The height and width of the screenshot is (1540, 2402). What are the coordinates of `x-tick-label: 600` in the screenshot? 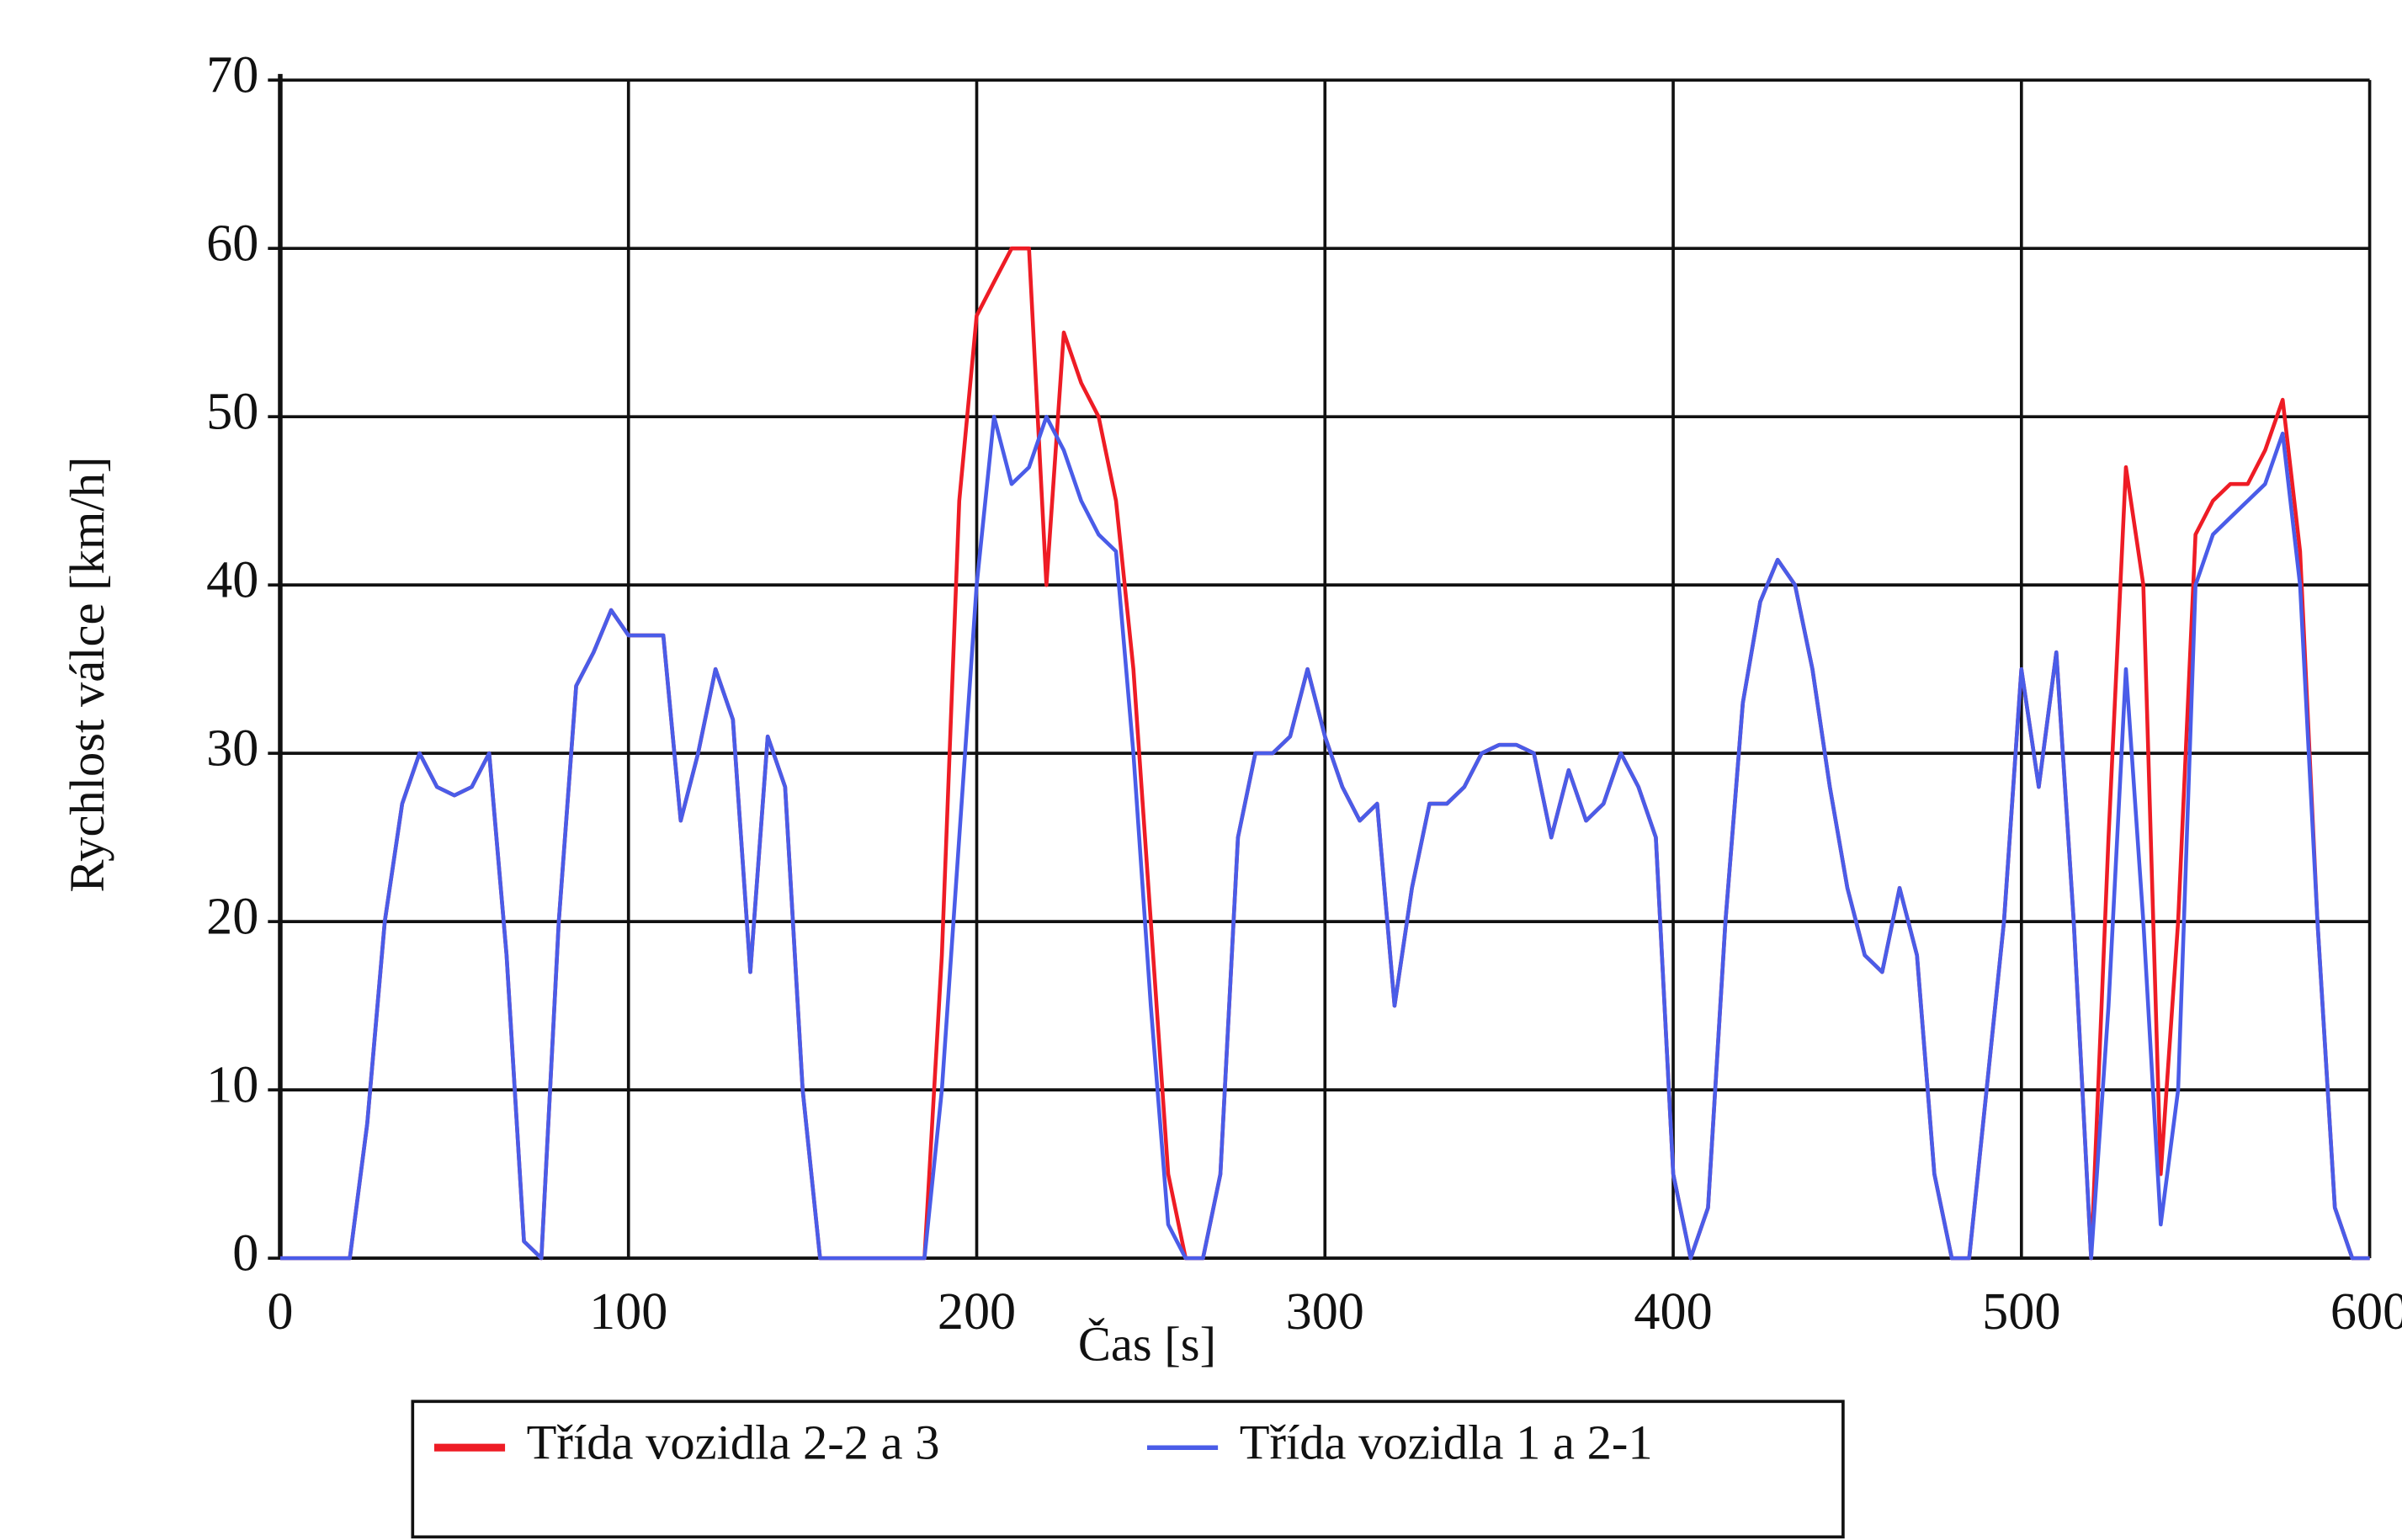 It's located at (2366, 1312).